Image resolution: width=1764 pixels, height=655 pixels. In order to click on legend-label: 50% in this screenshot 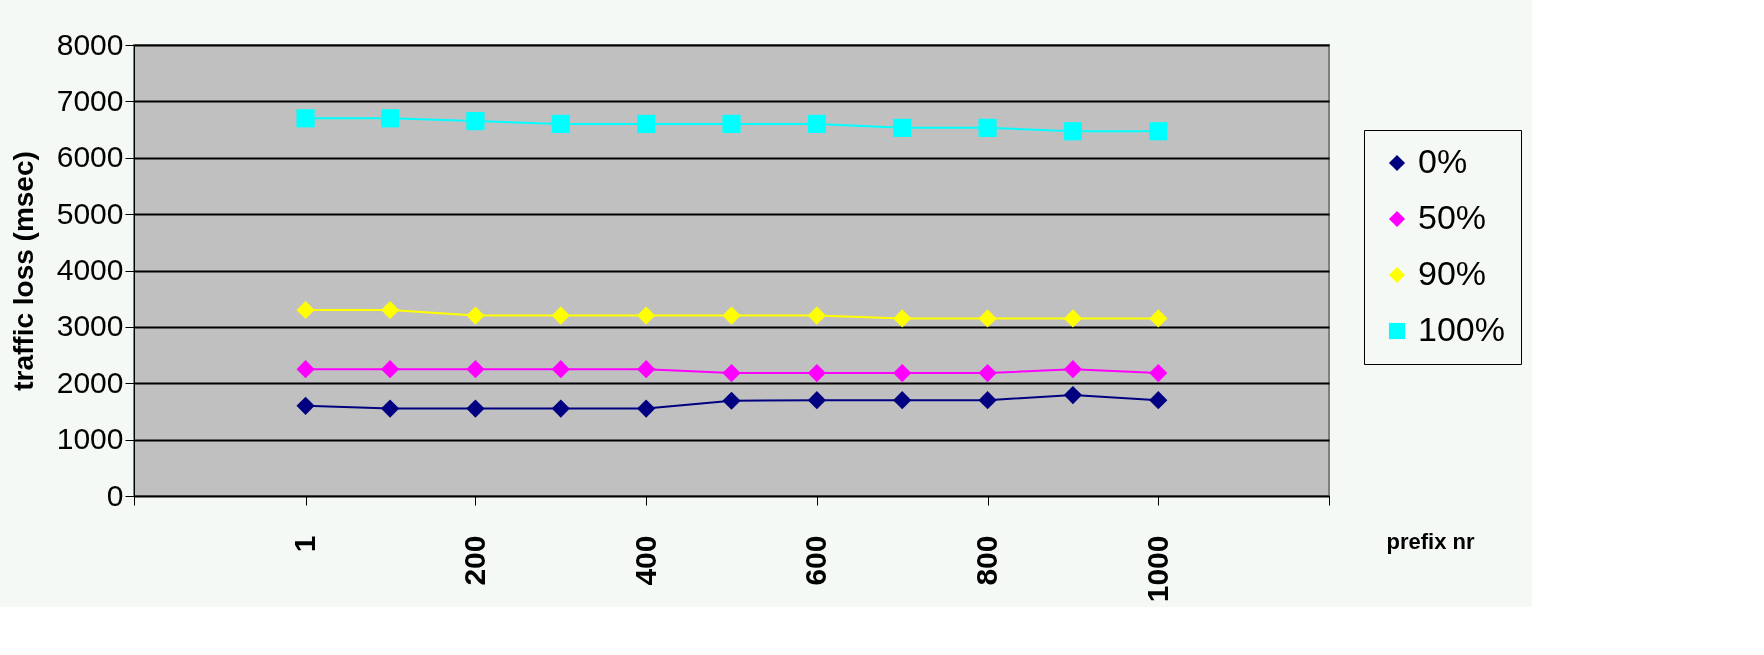, I will do `click(1452, 217)`.